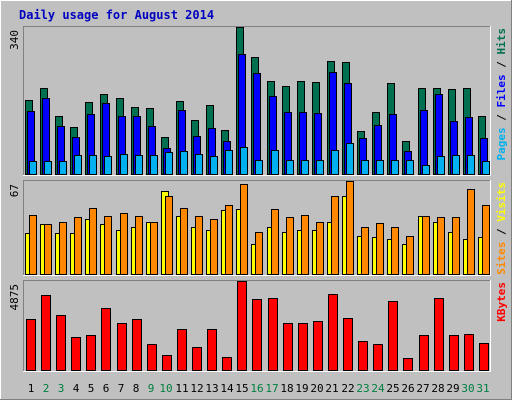 This screenshot has width=512, height=400. I want to click on day-label-16: 16, so click(256, 388).